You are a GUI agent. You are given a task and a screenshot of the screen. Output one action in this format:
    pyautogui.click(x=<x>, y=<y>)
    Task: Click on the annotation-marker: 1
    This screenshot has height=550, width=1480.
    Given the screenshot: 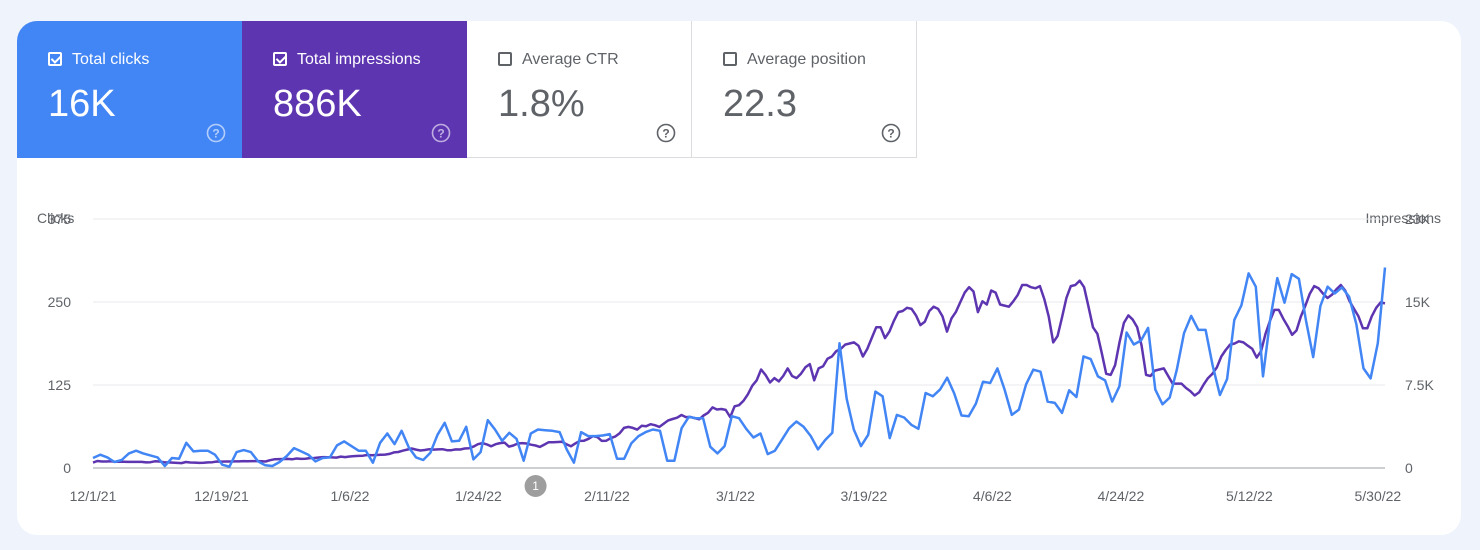 What is the action you would take?
    pyautogui.click(x=535, y=486)
    